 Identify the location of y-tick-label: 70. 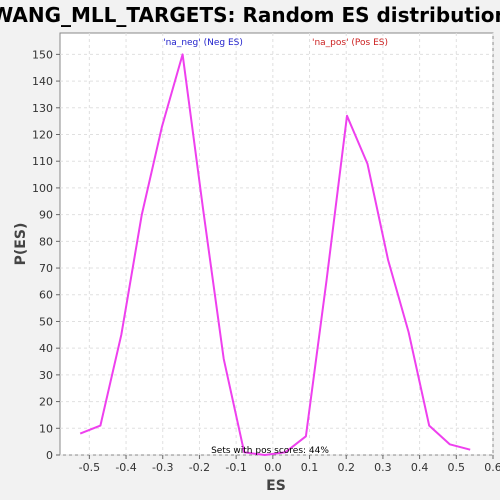
(46, 268).